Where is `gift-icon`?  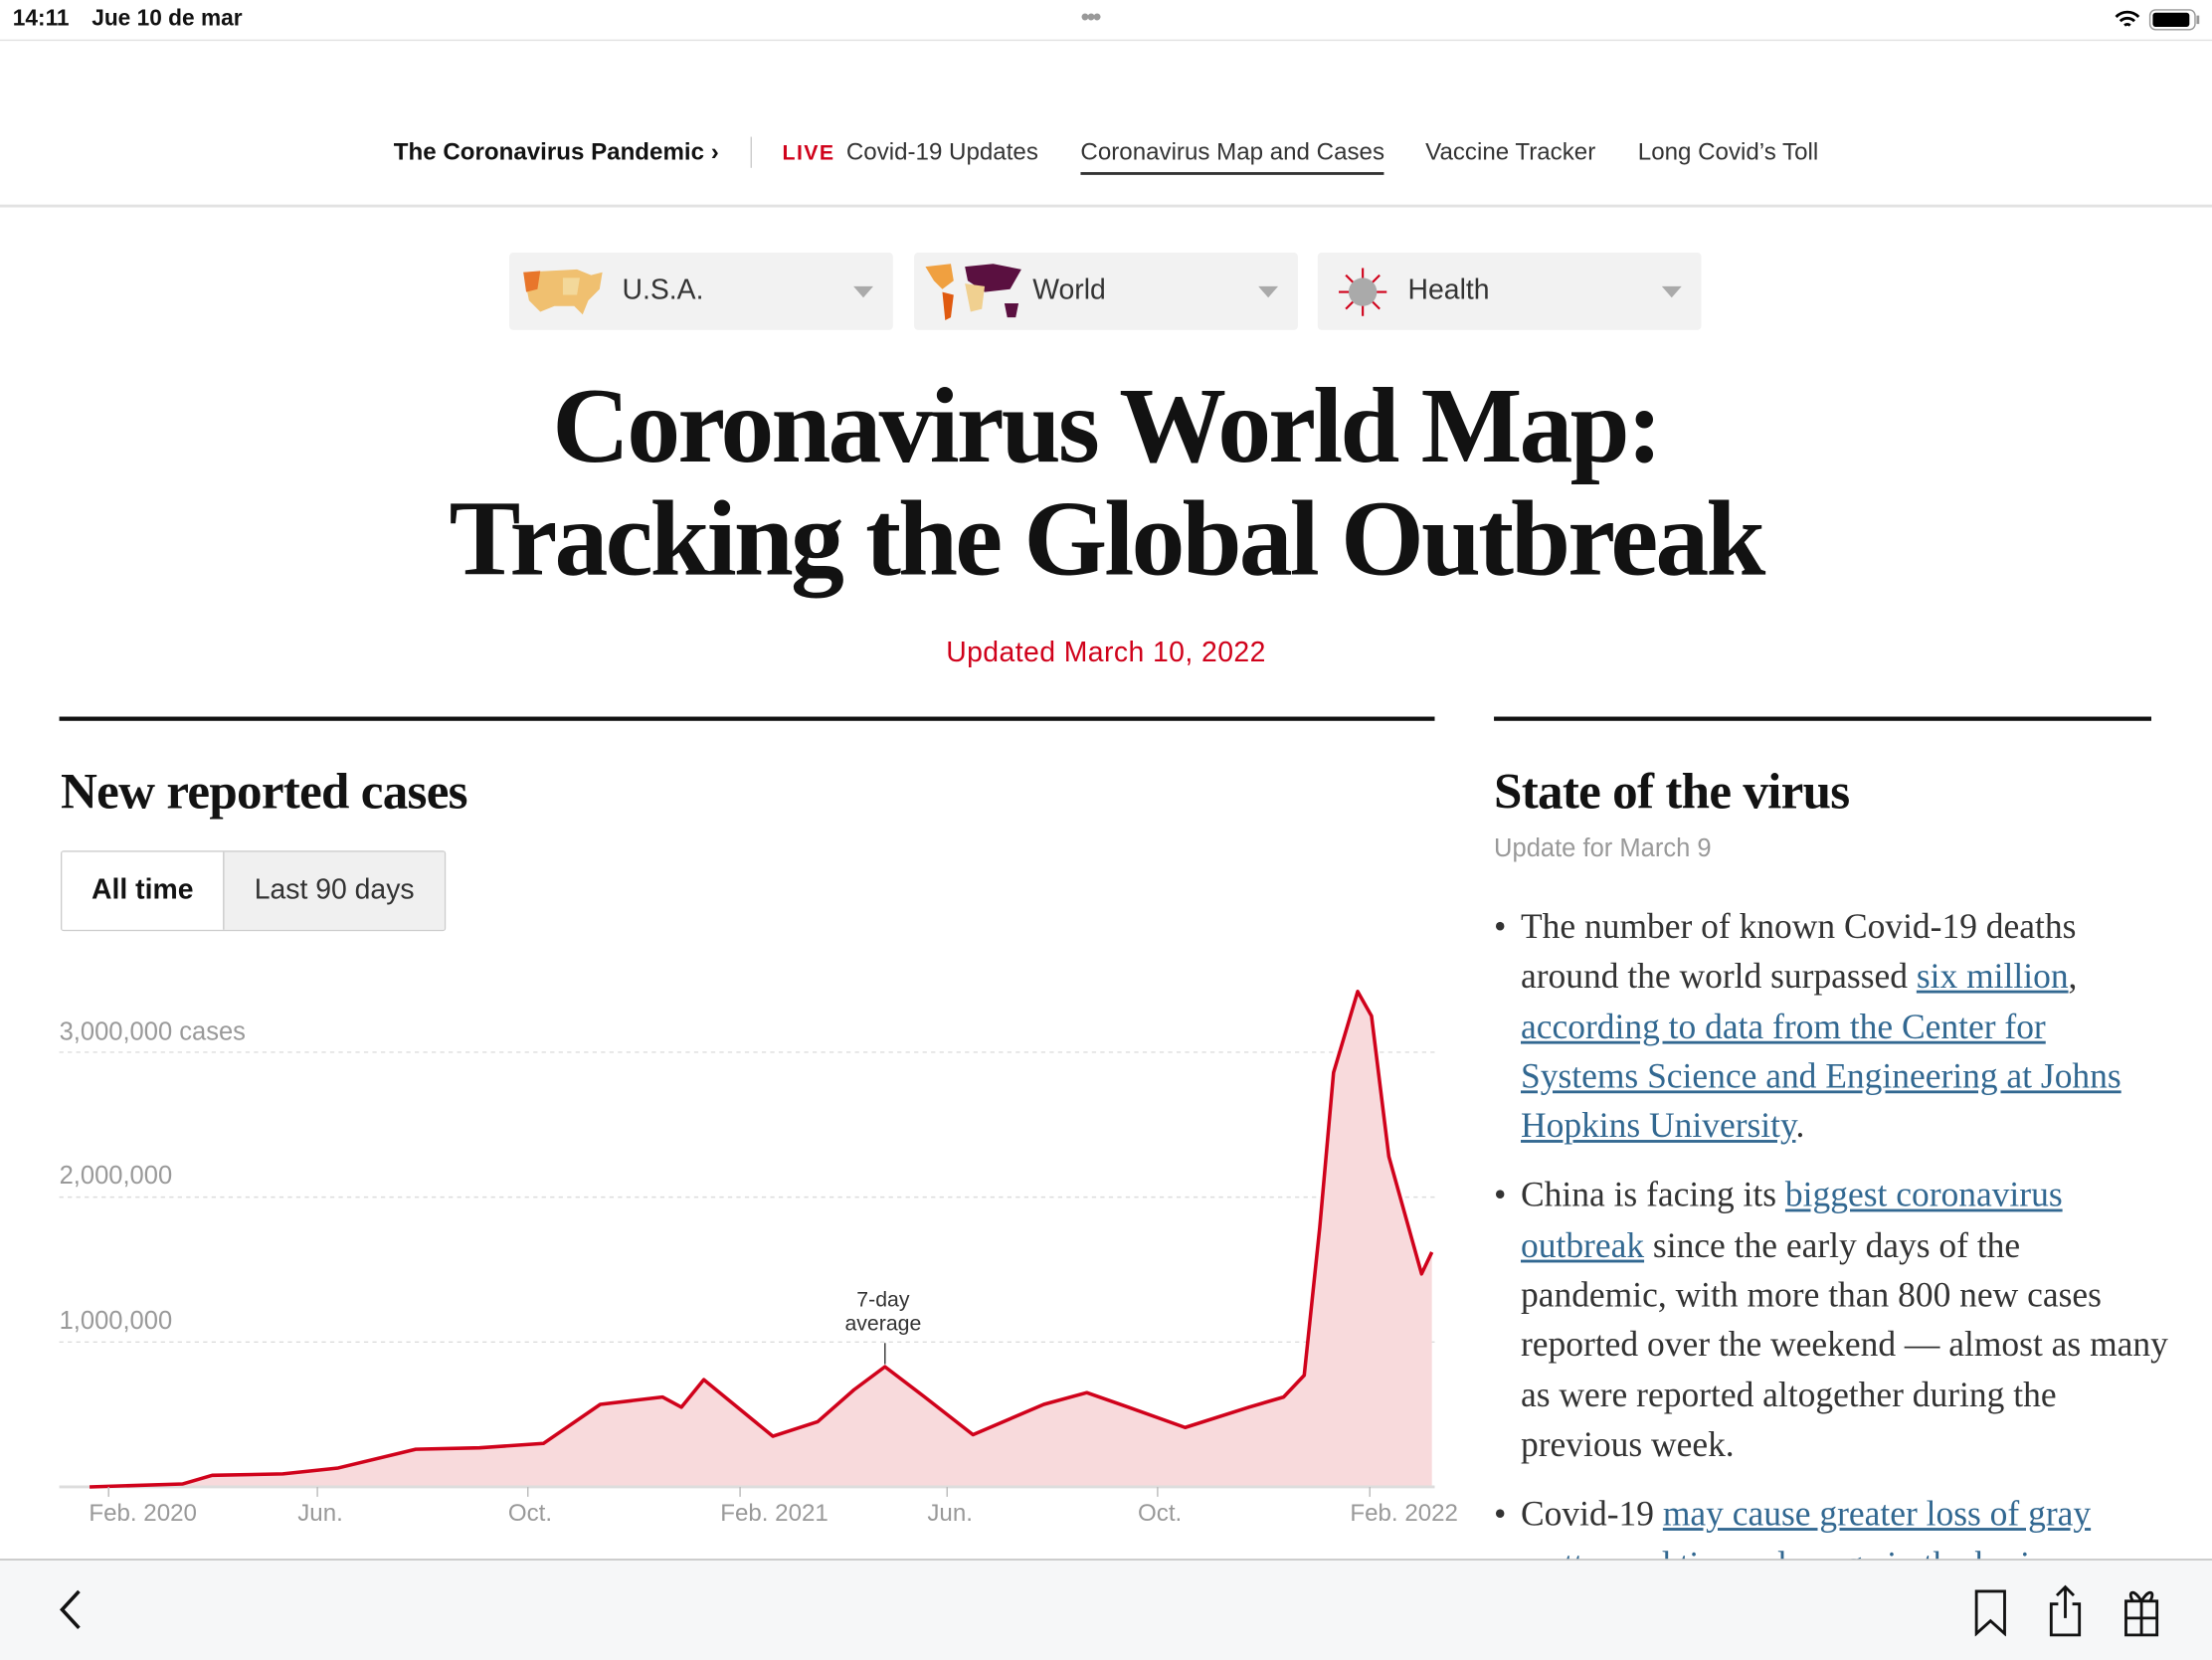
gift-icon is located at coordinates (2141, 1611).